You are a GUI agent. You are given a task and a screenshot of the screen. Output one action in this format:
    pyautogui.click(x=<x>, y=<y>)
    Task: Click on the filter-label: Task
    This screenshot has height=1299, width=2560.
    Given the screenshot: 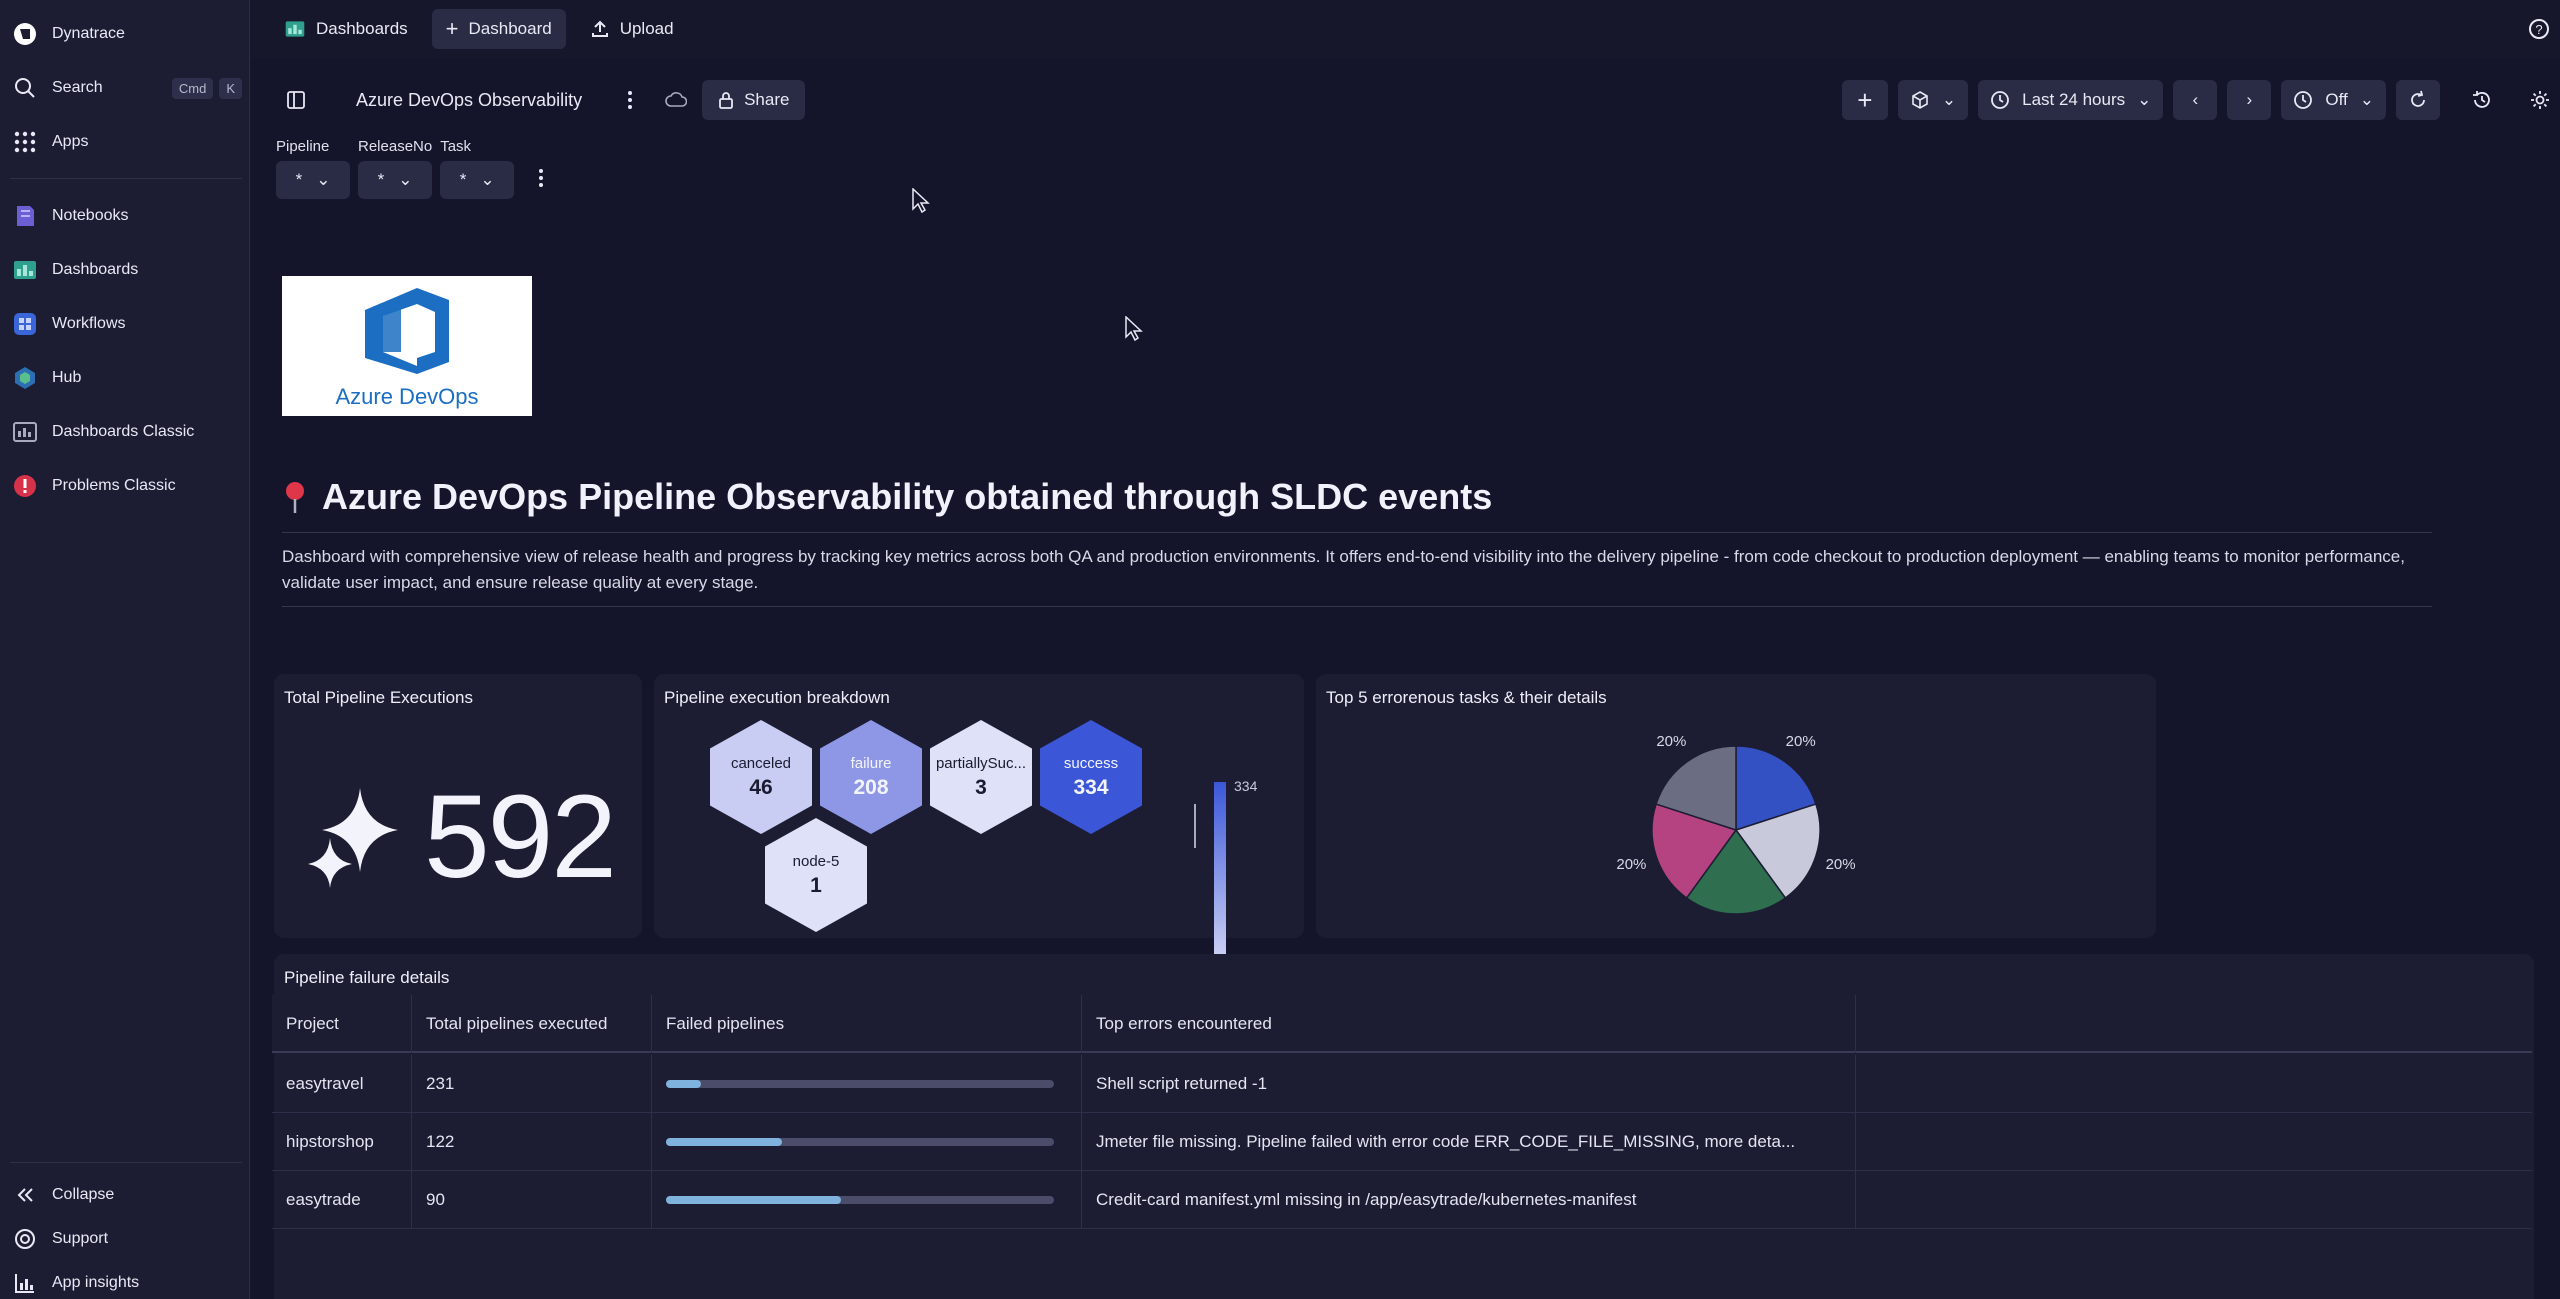 What is the action you would take?
    pyautogui.click(x=456, y=146)
    